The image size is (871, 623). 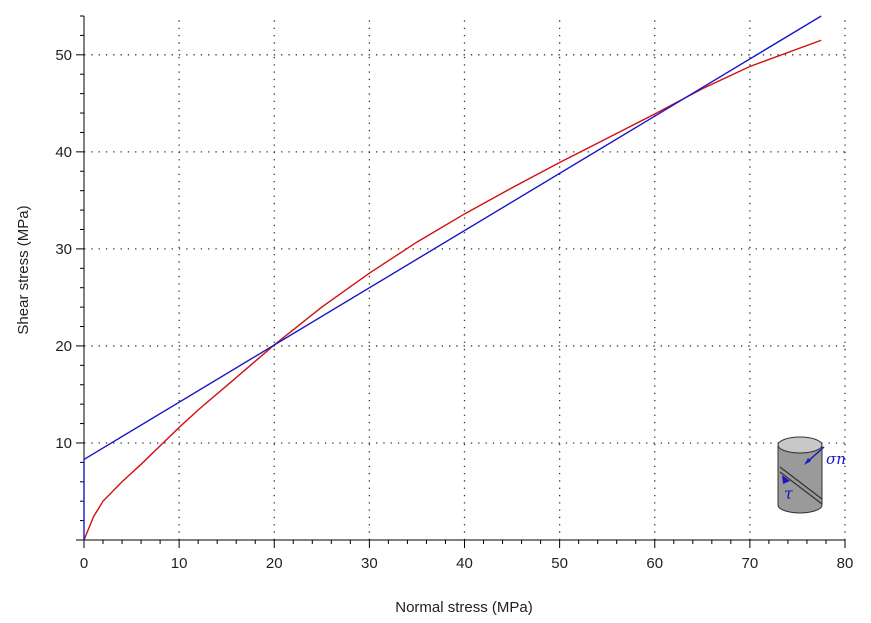 What do you see at coordinates (63, 346) in the screenshot?
I see `y-tick-label: 20` at bounding box center [63, 346].